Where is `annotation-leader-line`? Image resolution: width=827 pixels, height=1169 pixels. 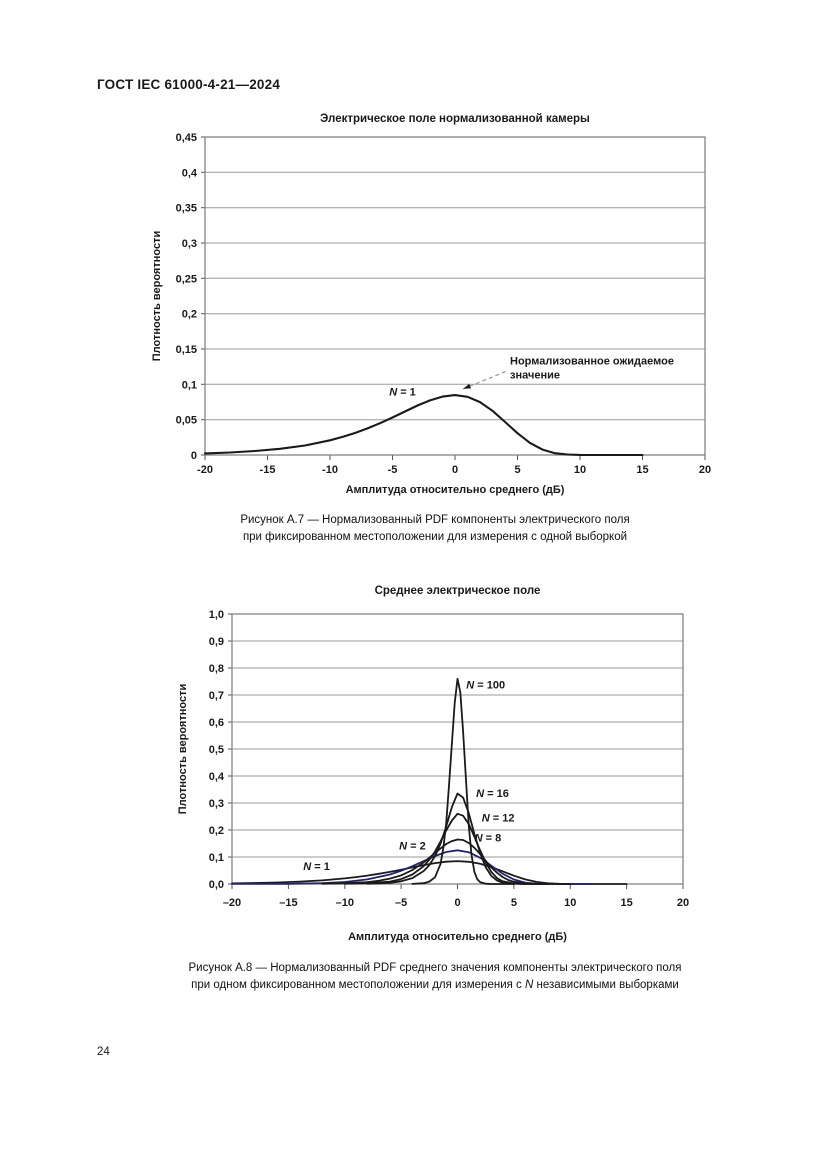 annotation-leader-line is located at coordinates (484, 380).